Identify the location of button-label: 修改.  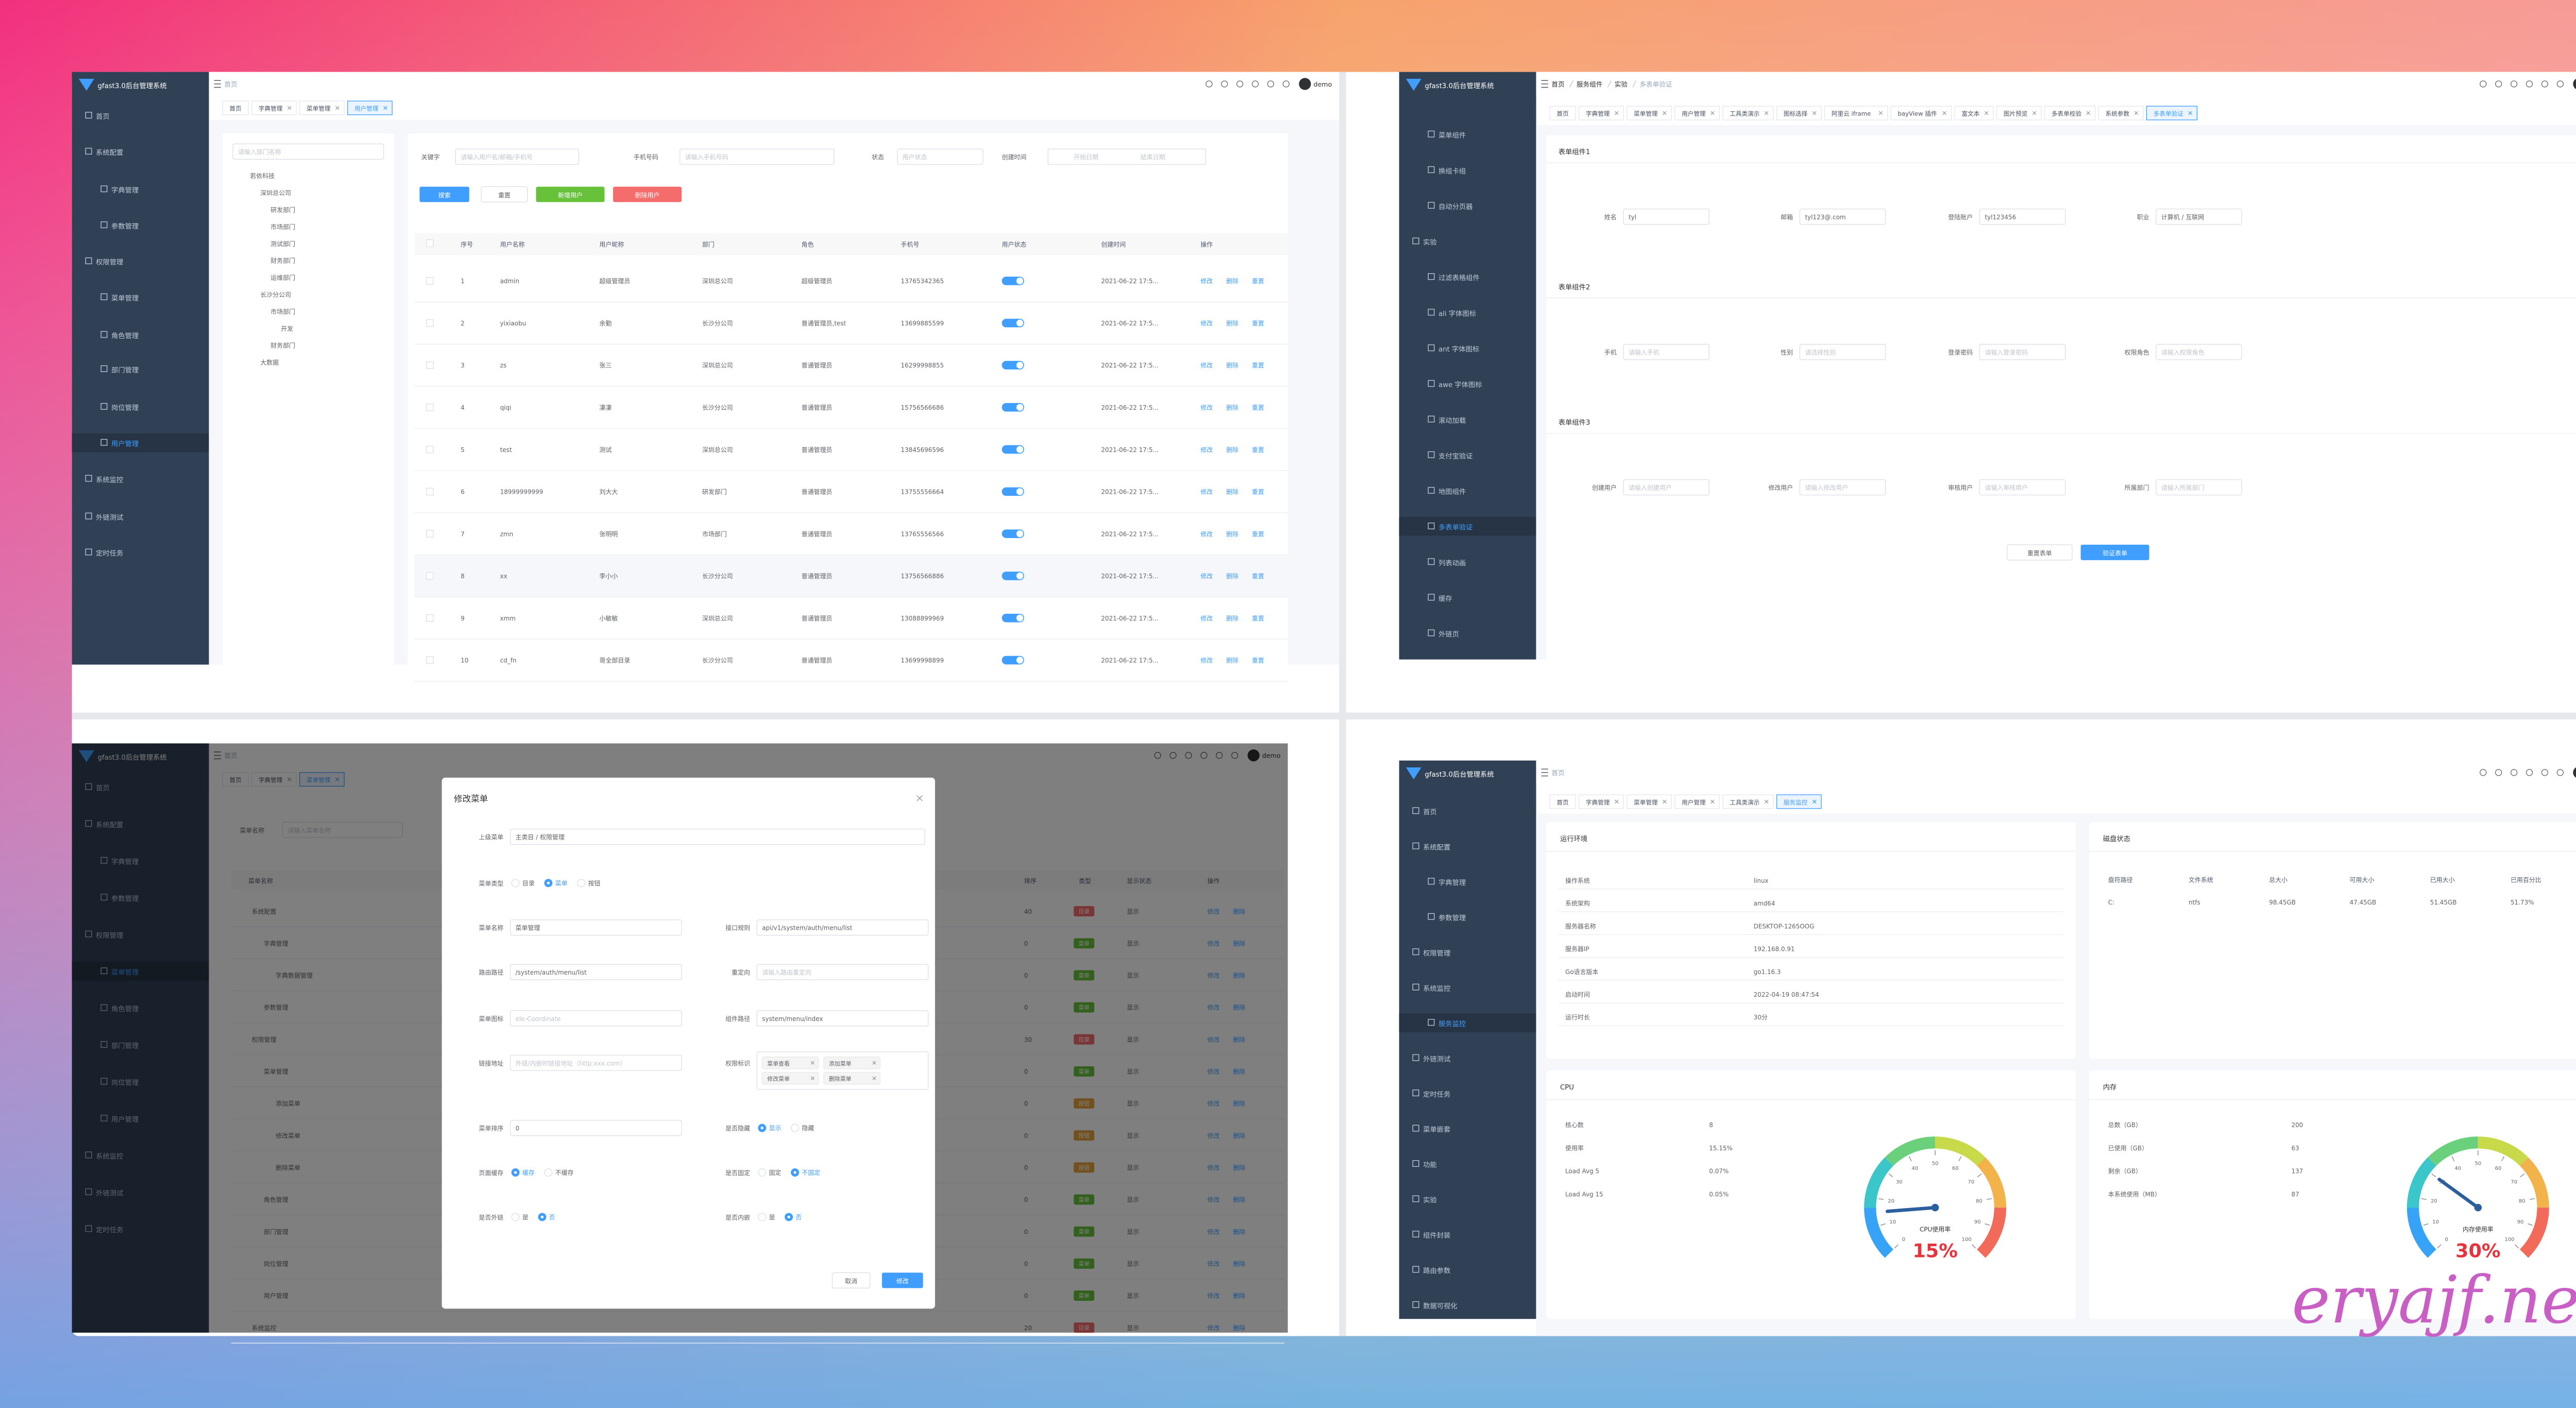
(902, 1281).